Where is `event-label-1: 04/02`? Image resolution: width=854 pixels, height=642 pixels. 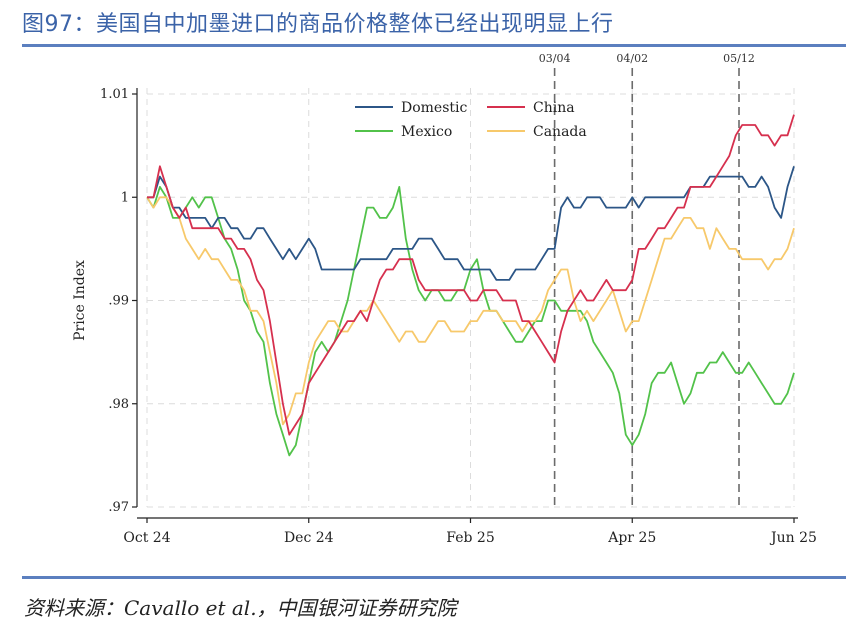
event-label-1: 04/02 is located at coordinates (632, 58).